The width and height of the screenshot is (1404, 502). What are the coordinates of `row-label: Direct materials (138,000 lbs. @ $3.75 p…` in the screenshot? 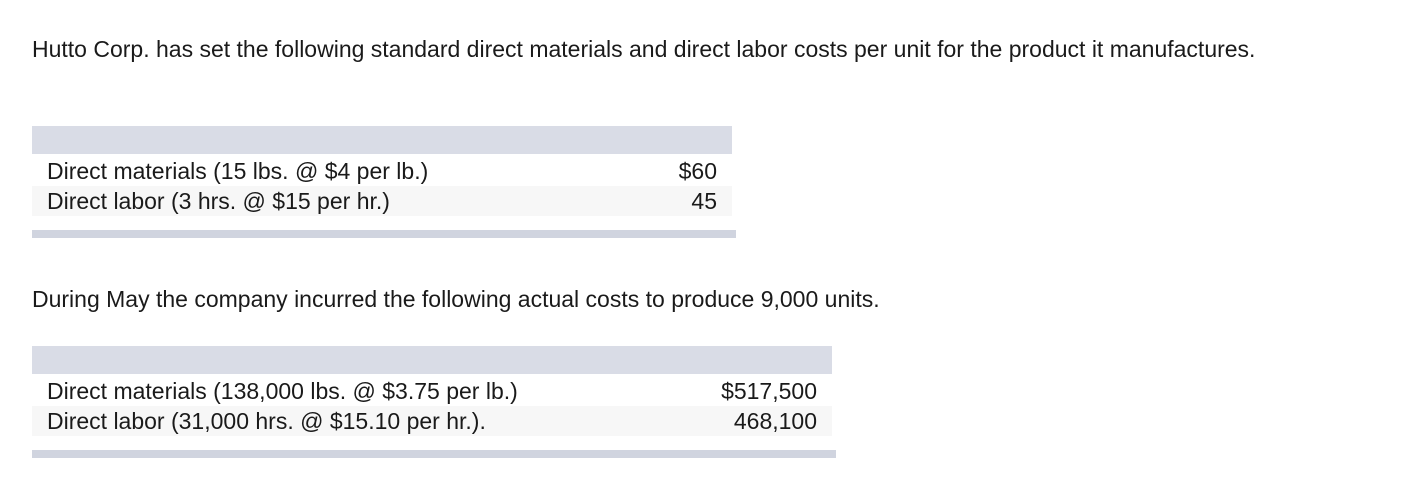 It's located at (282, 390).